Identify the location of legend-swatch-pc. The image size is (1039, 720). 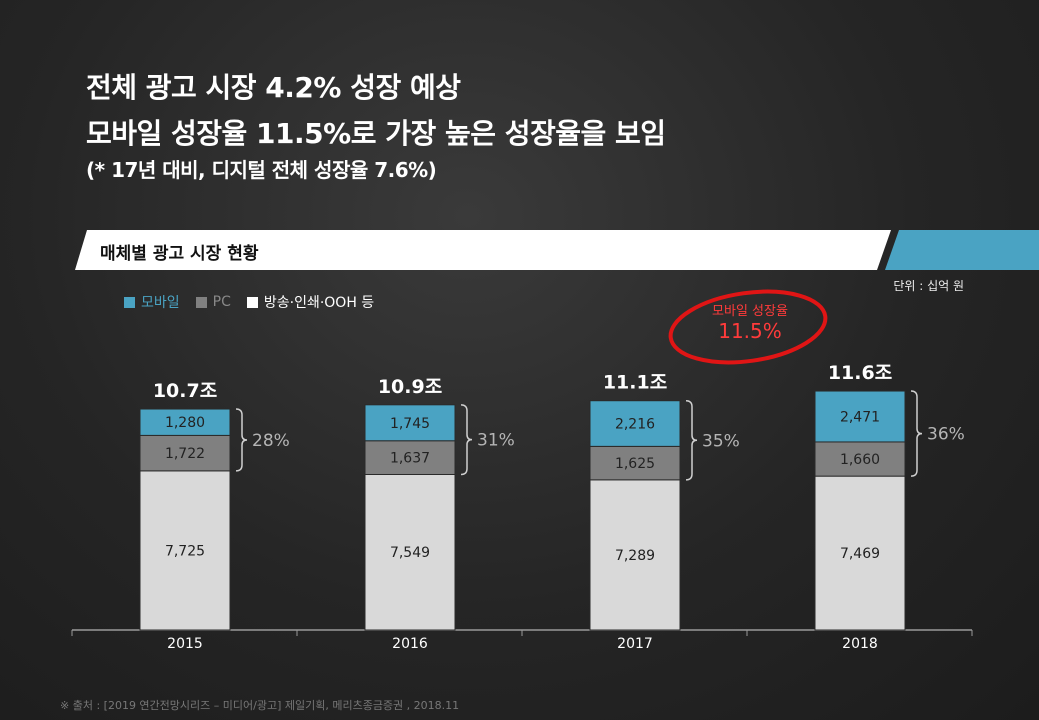
(201, 302).